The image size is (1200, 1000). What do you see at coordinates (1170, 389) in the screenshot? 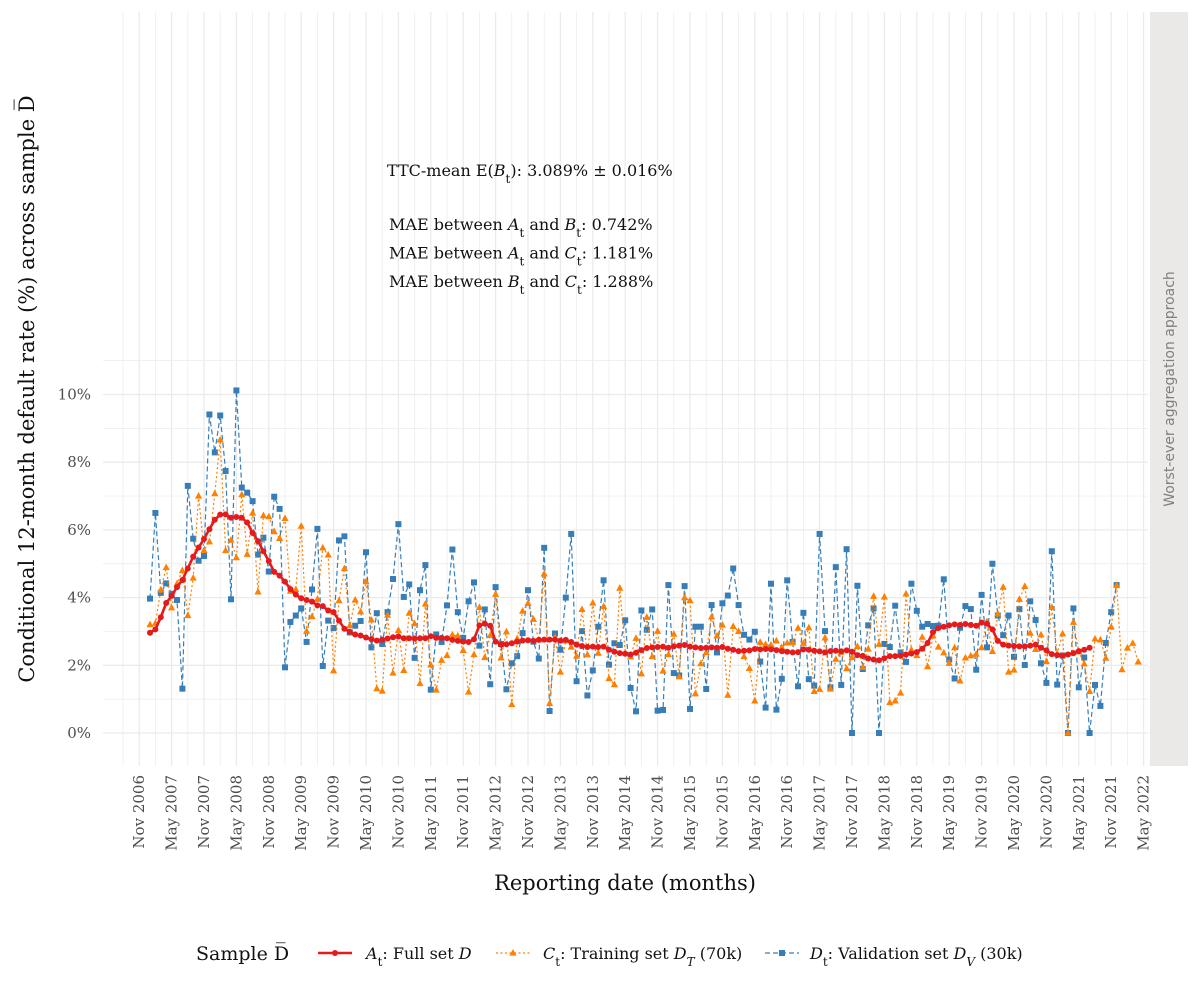
I see `facet-strip-label: Worst-ever aggregation approach` at bounding box center [1170, 389].